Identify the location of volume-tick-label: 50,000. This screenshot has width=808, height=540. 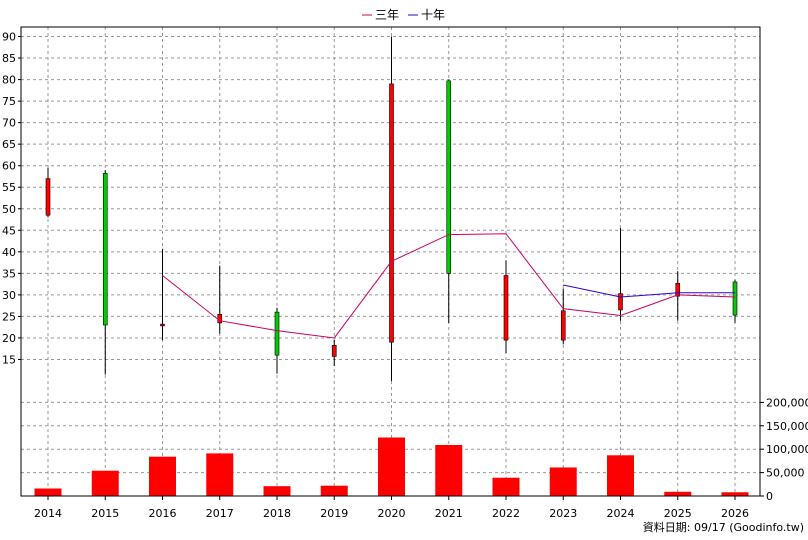
(785, 473).